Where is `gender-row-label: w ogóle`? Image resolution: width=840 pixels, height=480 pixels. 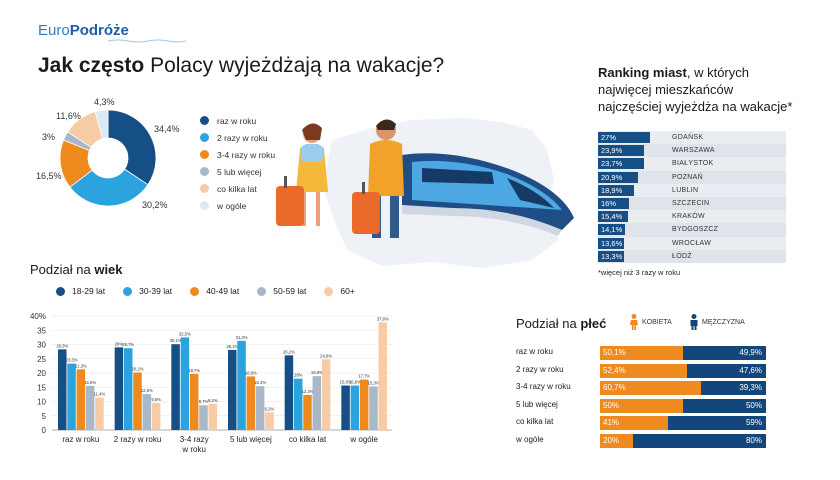 gender-row-label: w ogóle is located at coordinates (530, 439).